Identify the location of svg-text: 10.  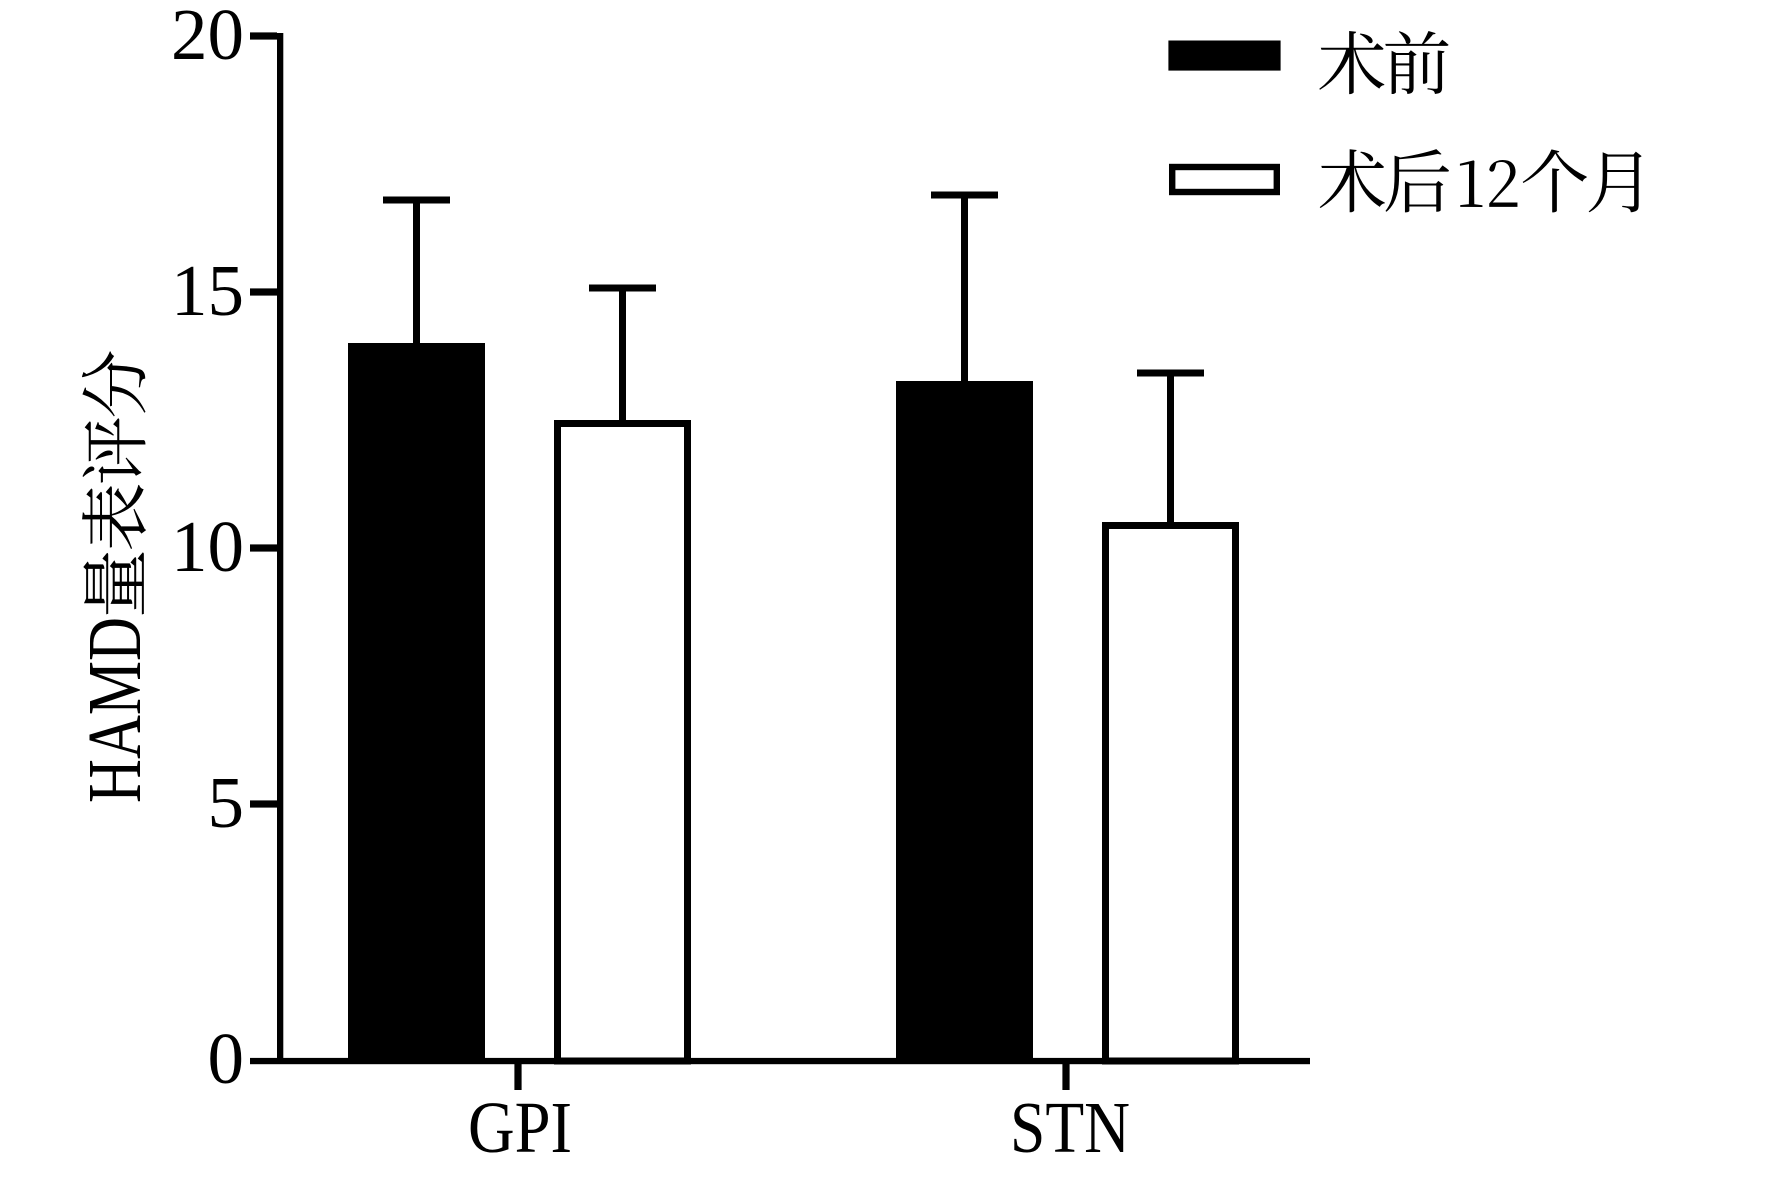
(207, 546).